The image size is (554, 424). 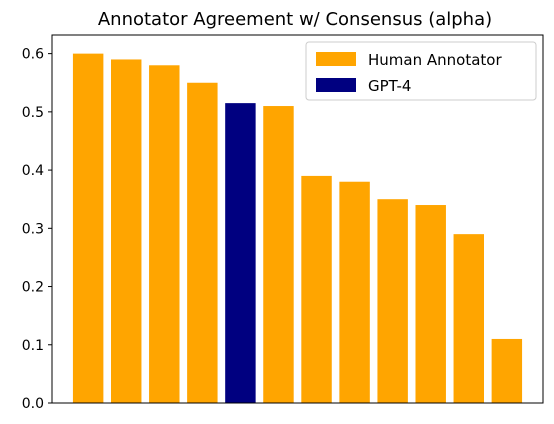 What do you see at coordinates (435, 60) in the screenshot?
I see `legend-label-1: Human Annotator` at bounding box center [435, 60].